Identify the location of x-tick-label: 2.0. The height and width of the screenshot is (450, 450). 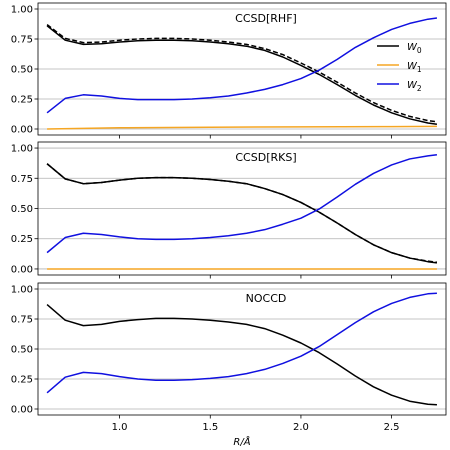
(301, 427).